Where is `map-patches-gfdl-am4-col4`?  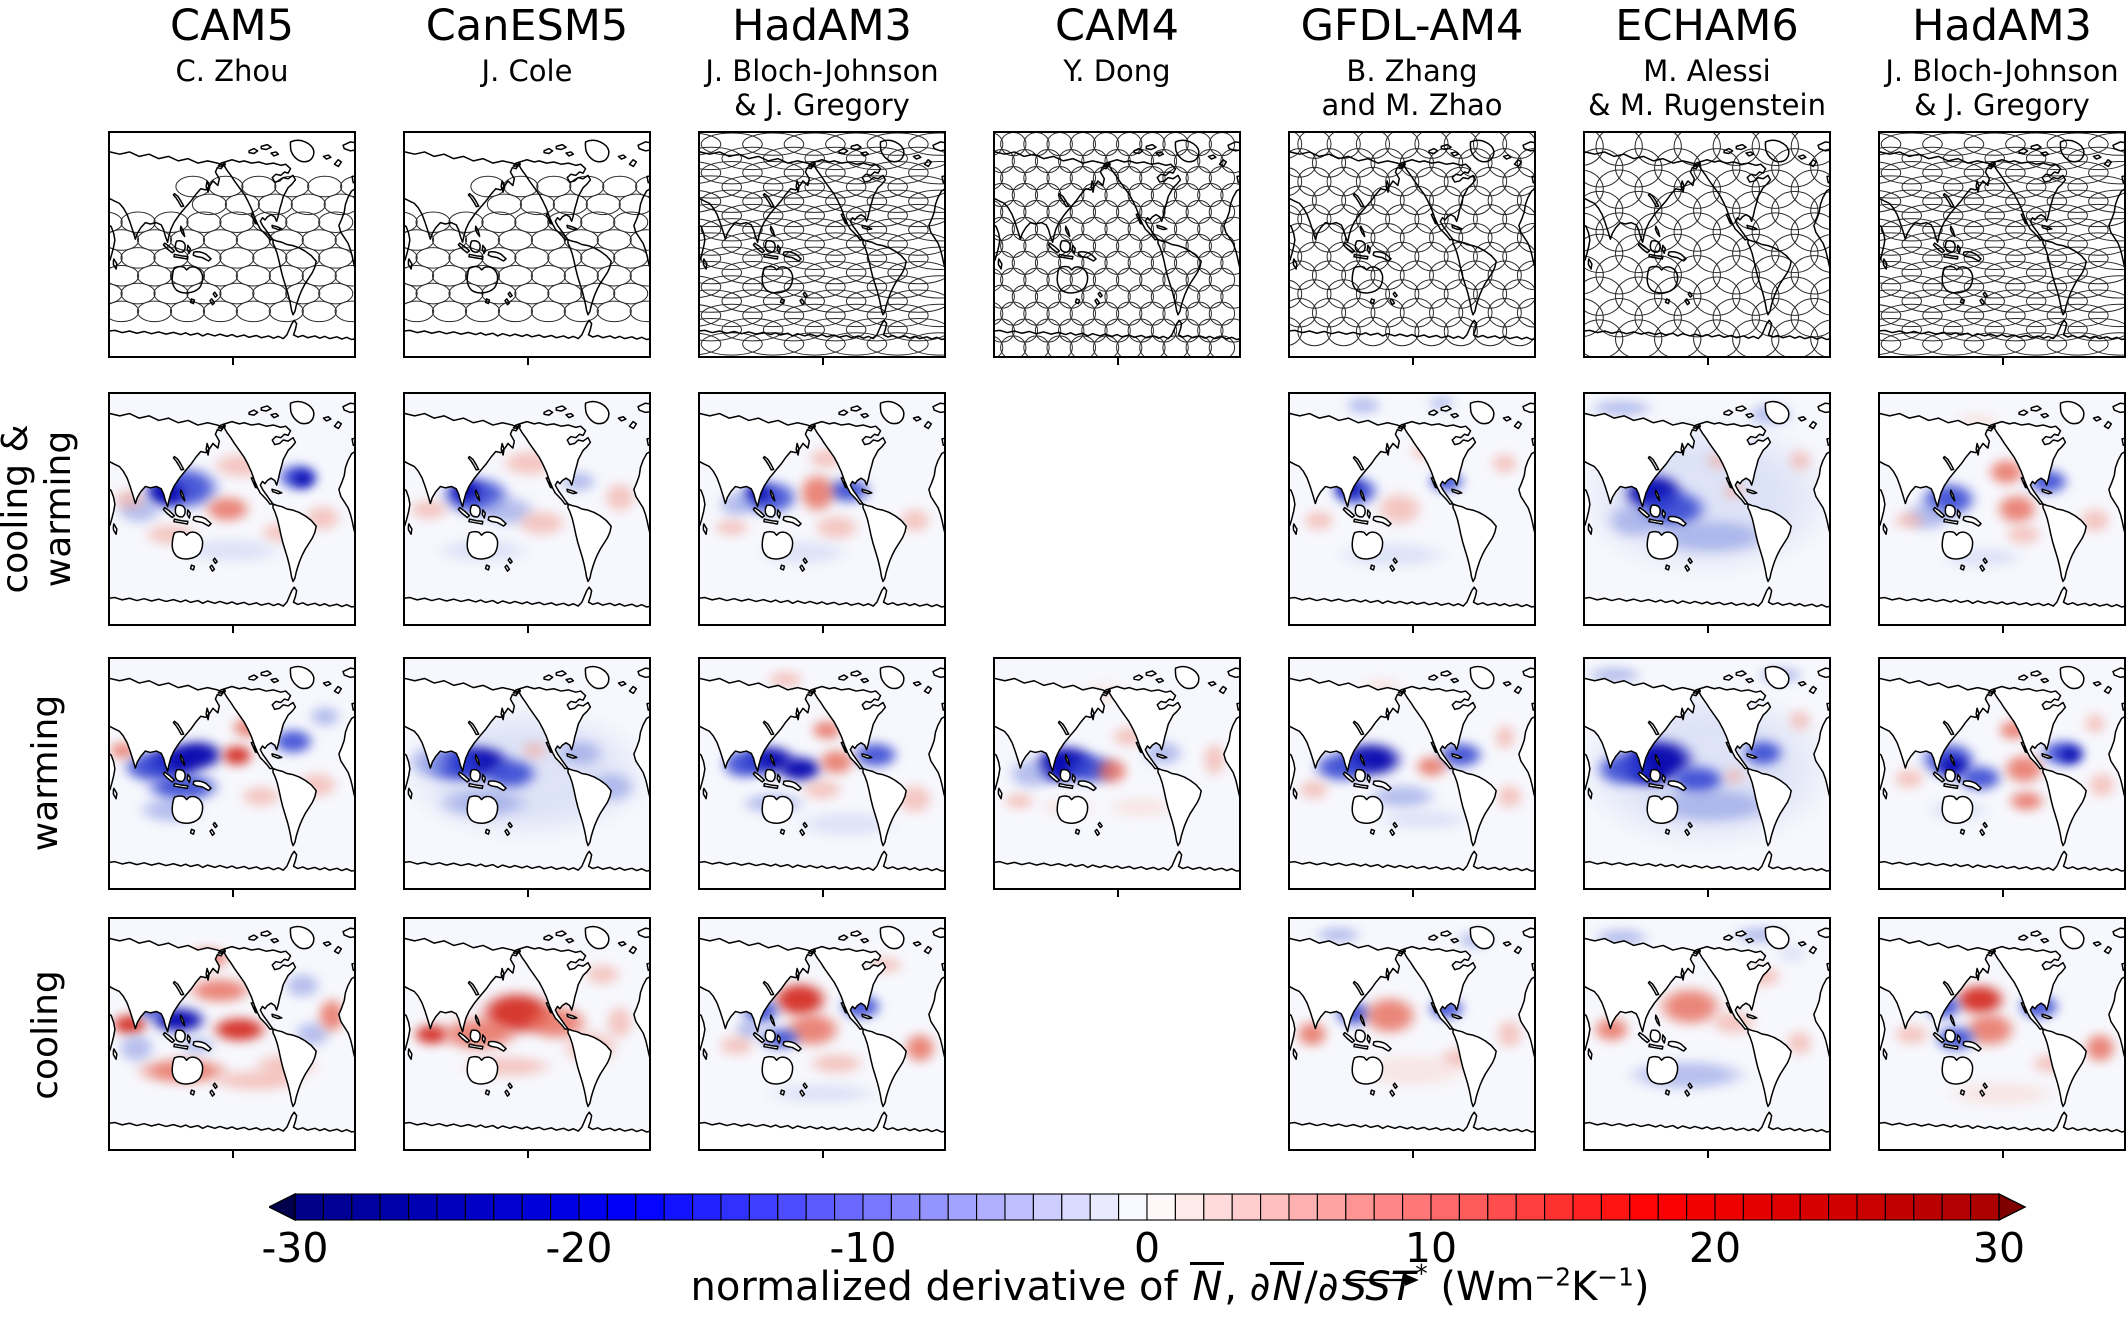 map-patches-gfdl-am4-col4 is located at coordinates (1412, 248).